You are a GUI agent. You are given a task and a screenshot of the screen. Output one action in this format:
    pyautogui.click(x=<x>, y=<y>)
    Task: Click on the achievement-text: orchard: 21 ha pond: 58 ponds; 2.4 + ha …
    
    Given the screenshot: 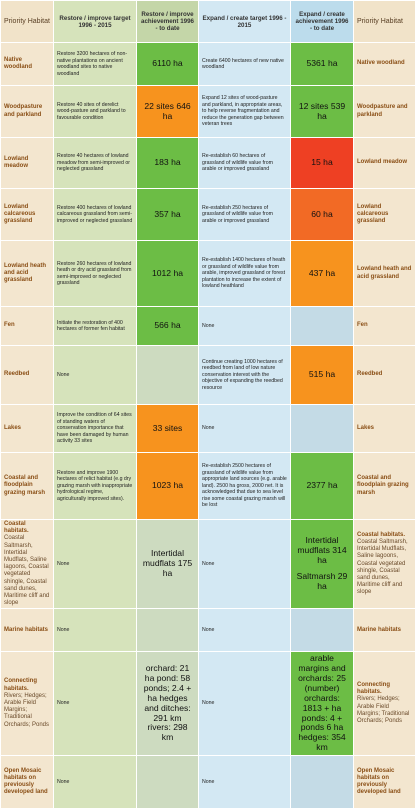 What is the action you would take?
    pyautogui.click(x=167, y=703)
    